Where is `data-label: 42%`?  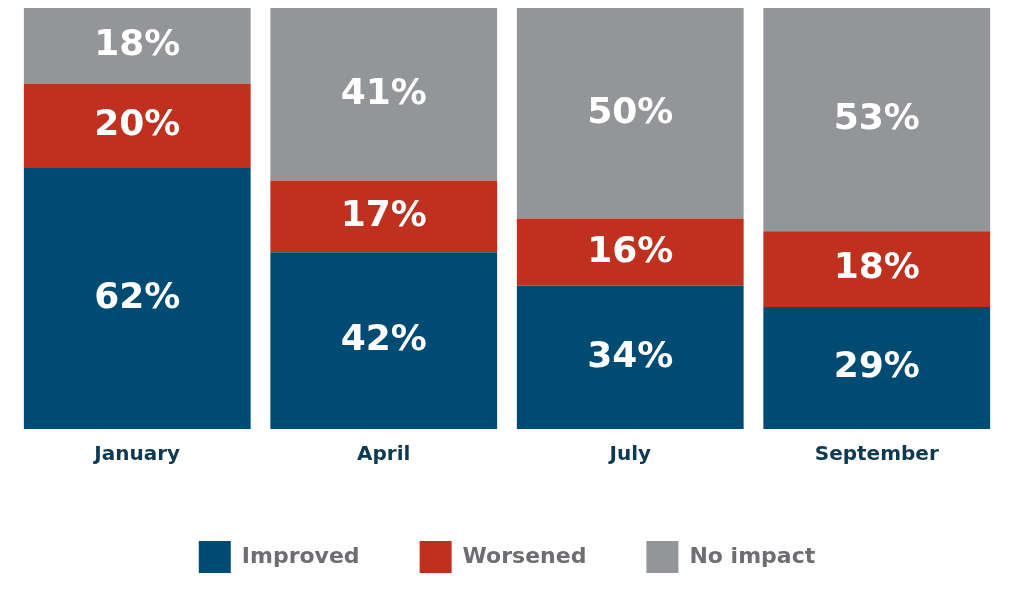 data-label: 42% is located at coordinates (383, 337).